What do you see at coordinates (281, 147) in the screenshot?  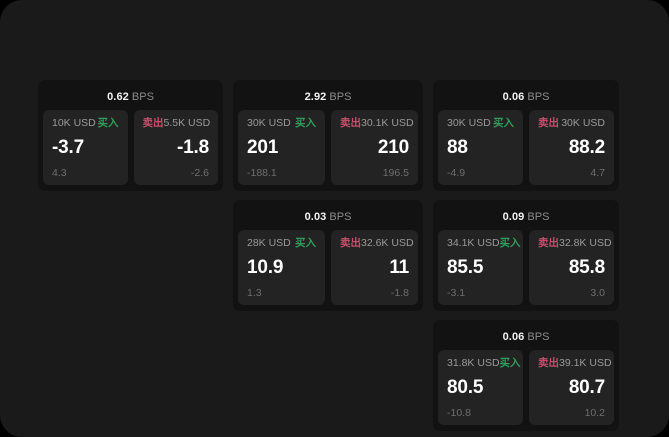 I see `buy-panel: 30K USD 买入 201 -188.1` at bounding box center [281, 147].